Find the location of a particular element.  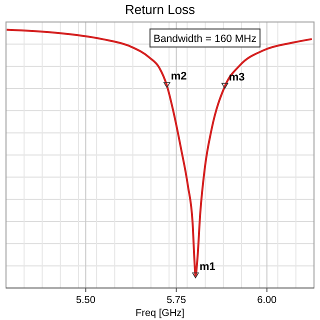

annotation: m2 is located at coordinates (178, 76).